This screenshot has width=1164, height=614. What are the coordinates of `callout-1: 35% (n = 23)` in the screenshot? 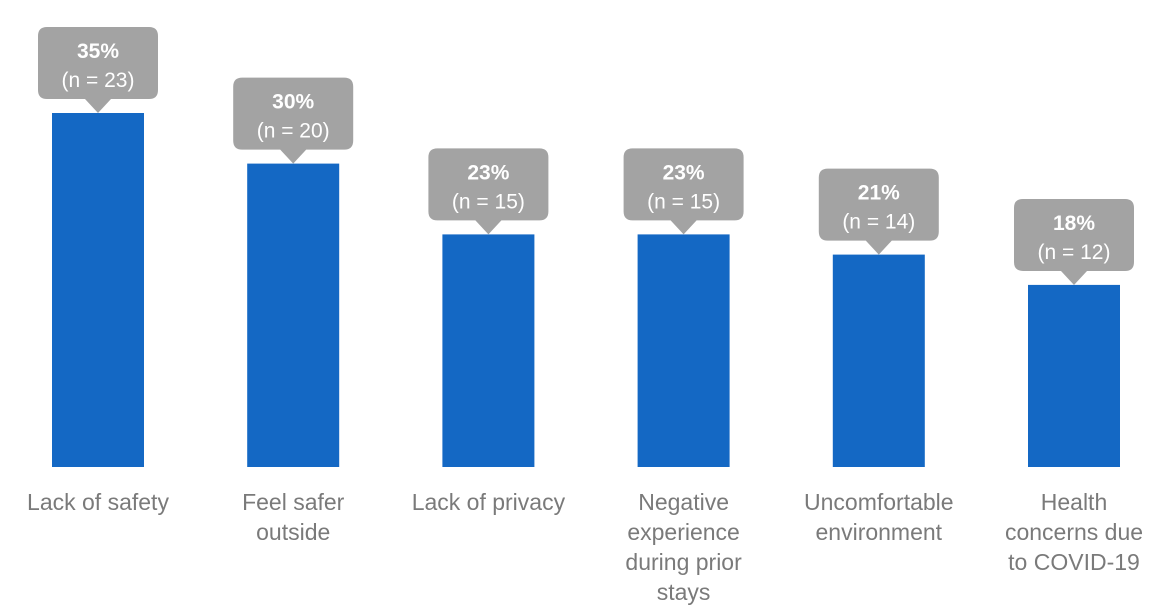 It's located at (98, 70).